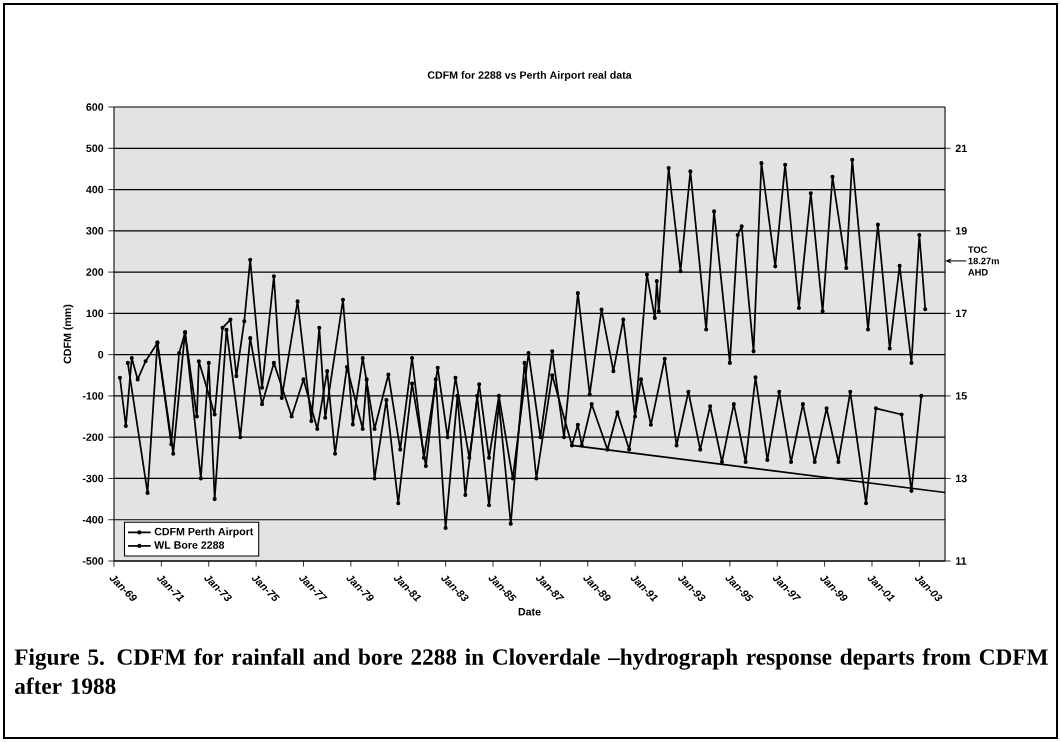  What do you see at coordinates (529, 76) in the screenshot?
I see `chart-title: CDFM for 2288 vs Perth Airport real data` at bounding box center [529, 76].